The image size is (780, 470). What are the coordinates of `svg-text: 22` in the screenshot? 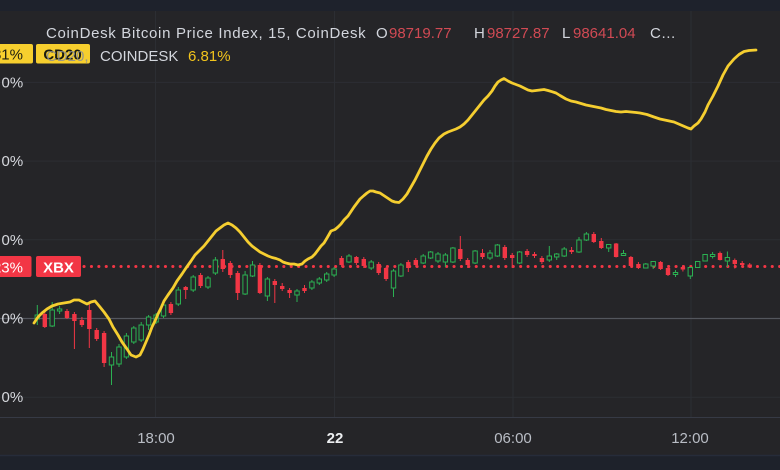 It's located at (335, 438).